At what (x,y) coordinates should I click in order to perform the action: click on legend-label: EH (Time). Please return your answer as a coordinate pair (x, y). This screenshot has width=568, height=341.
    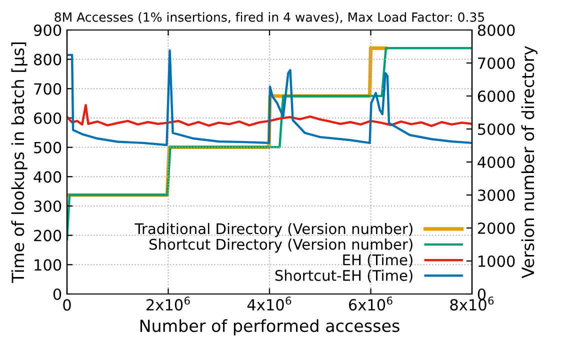
    Looking at the image, I should click on (377, 261).